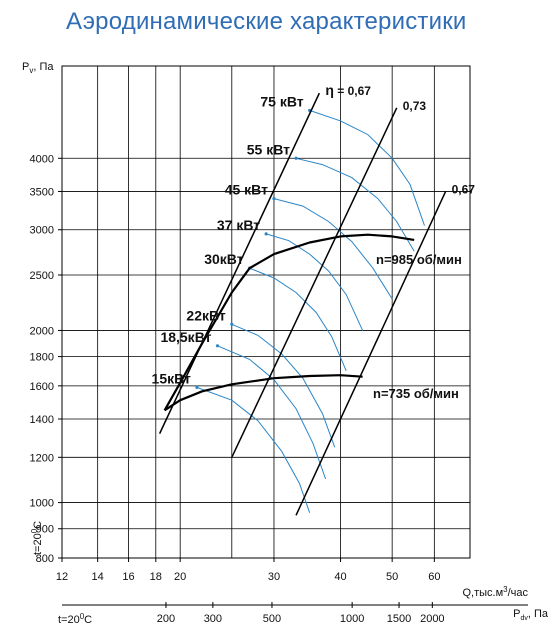 The image size is (552, 628). I want to click on x-tick-label: 16, so click(128, 577).